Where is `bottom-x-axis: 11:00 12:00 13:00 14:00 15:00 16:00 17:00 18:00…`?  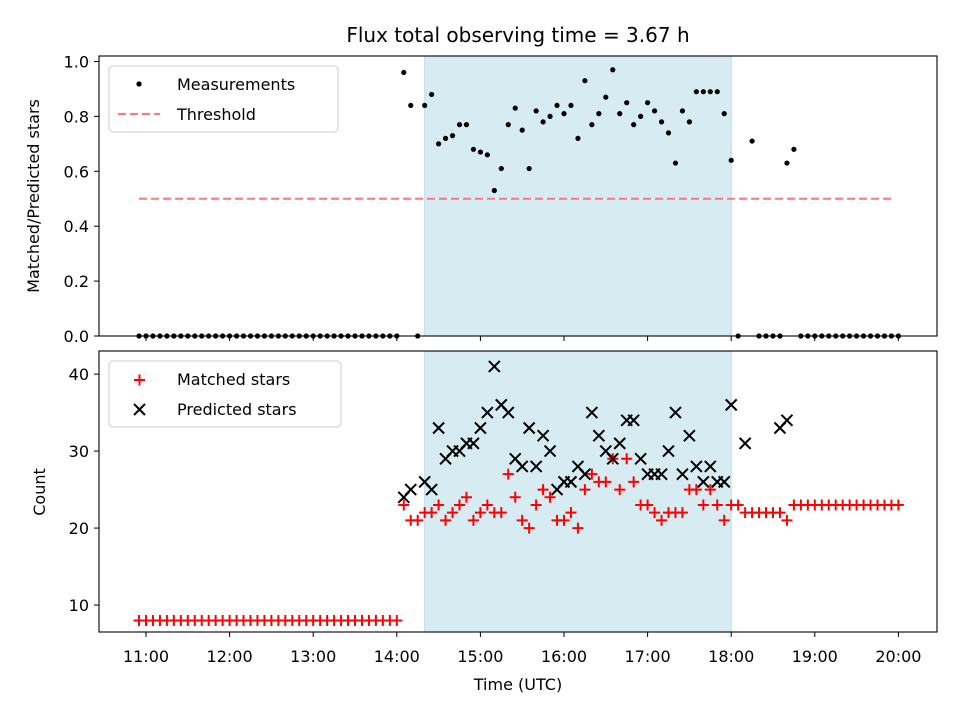 bottom-x-axis: 11:00 12:00 13:00 14:00 15:00 16:00 17:00 18:00… is located at coordinates (522, 649).